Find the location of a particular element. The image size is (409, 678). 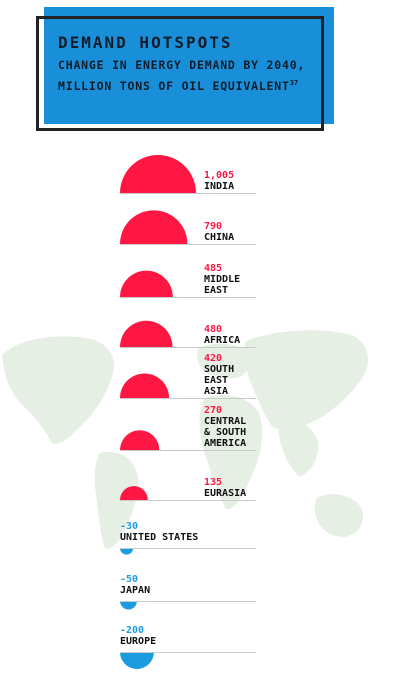

semicircle-africa is located at coordinates (146, 333).